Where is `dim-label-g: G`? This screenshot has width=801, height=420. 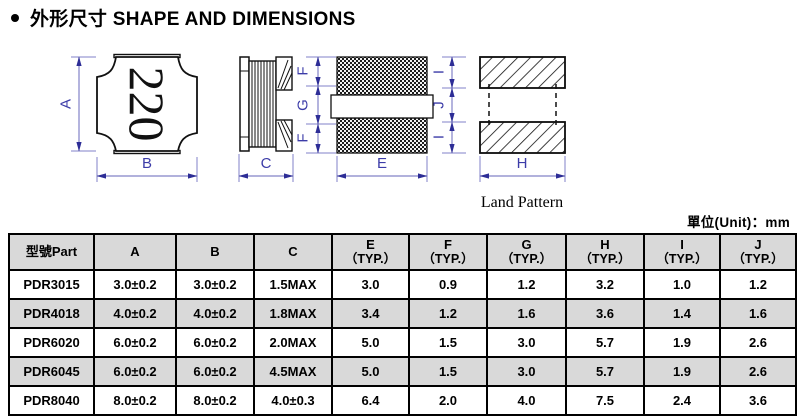 dim-label-g: G is located at coordinates (303, 105).